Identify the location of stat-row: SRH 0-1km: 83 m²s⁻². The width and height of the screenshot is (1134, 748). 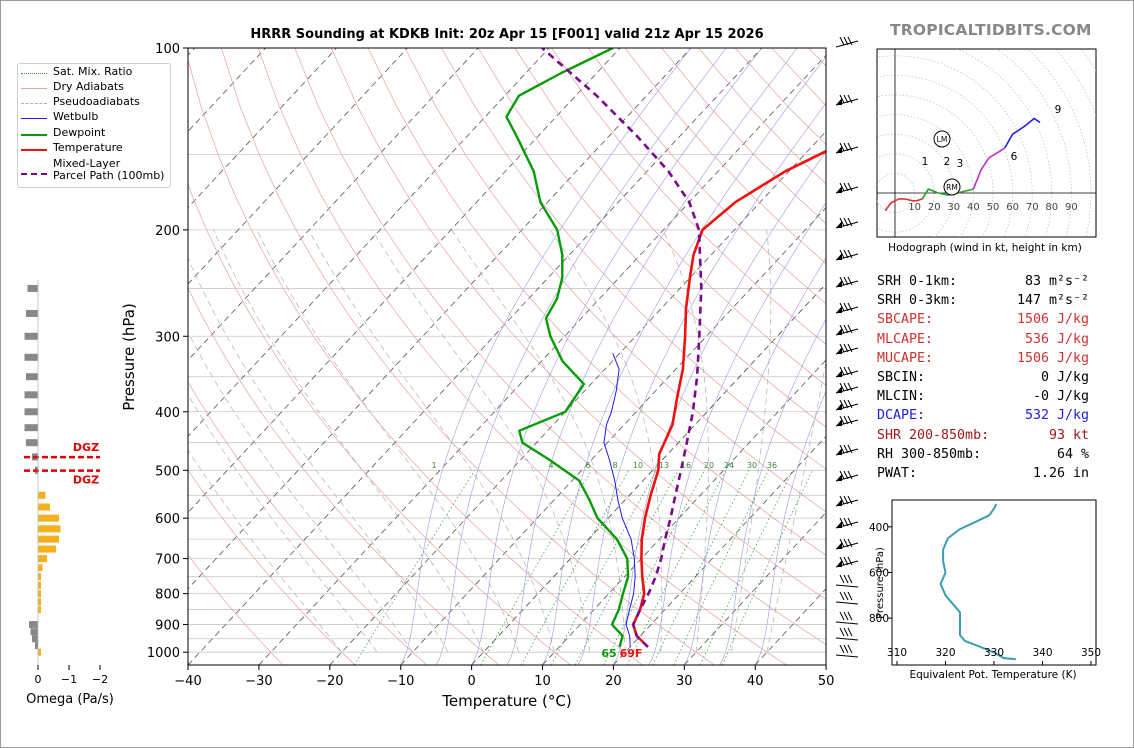
(983, 281).